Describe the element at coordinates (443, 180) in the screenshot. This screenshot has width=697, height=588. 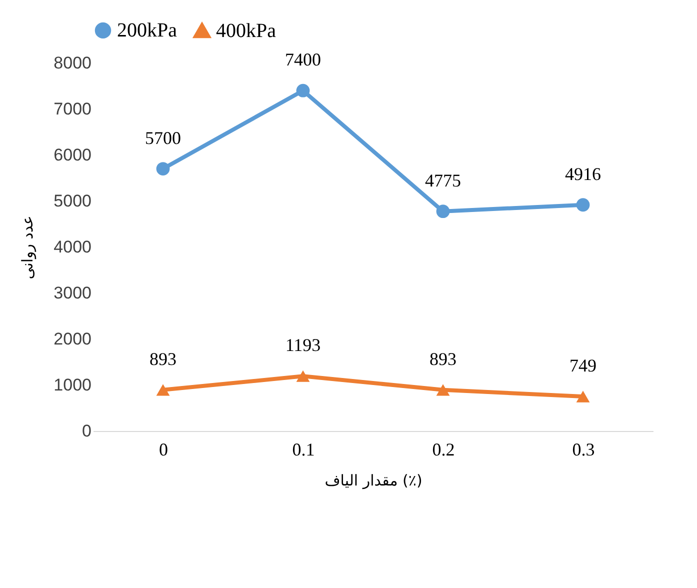
I see `data-label: 4775` at that location.